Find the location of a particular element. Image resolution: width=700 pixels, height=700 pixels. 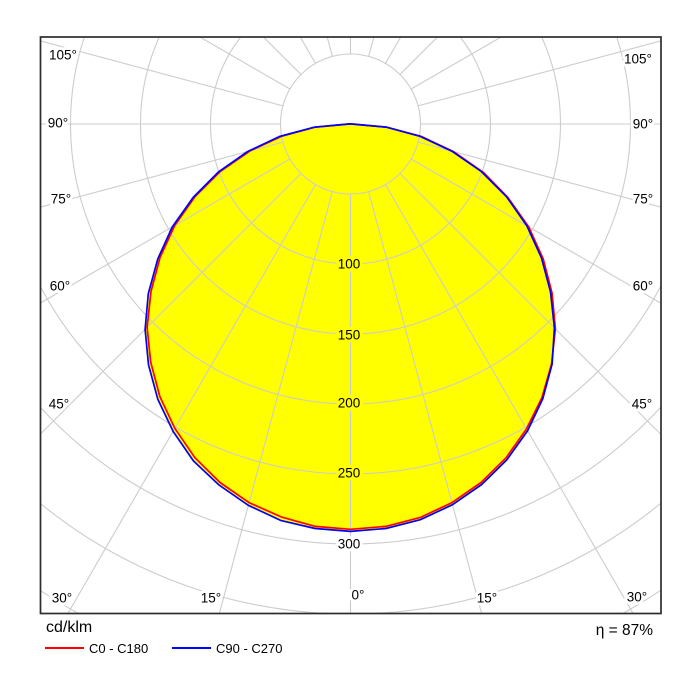

angle-label-right-105: 105° is located at coordinates (638, 59).